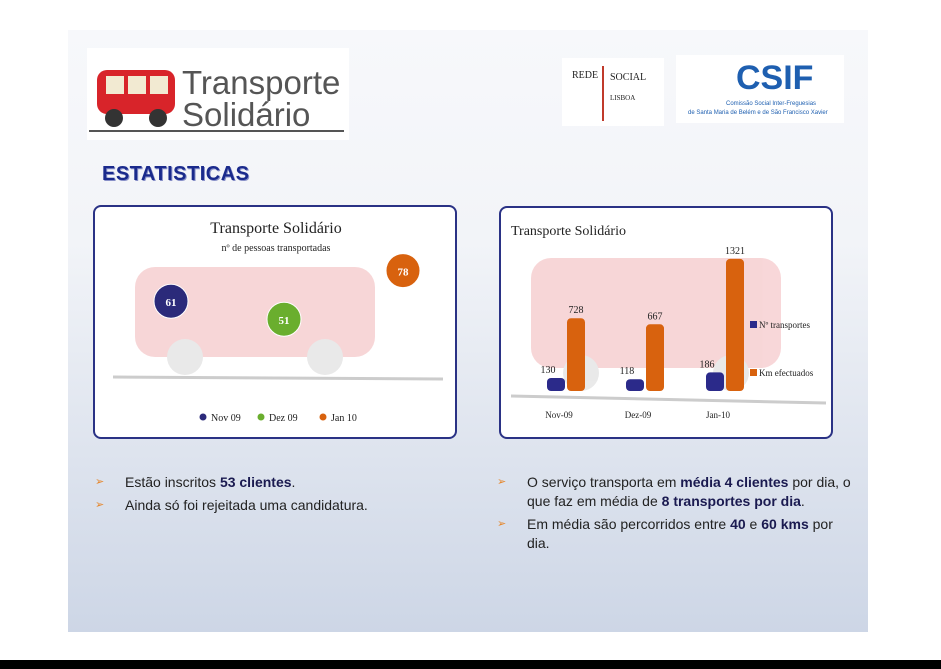 The width and height of the screenshot is (941, 669). I want to click on bullet: Ainda só foi rejeitada uma candidatura., so click(265, 505).